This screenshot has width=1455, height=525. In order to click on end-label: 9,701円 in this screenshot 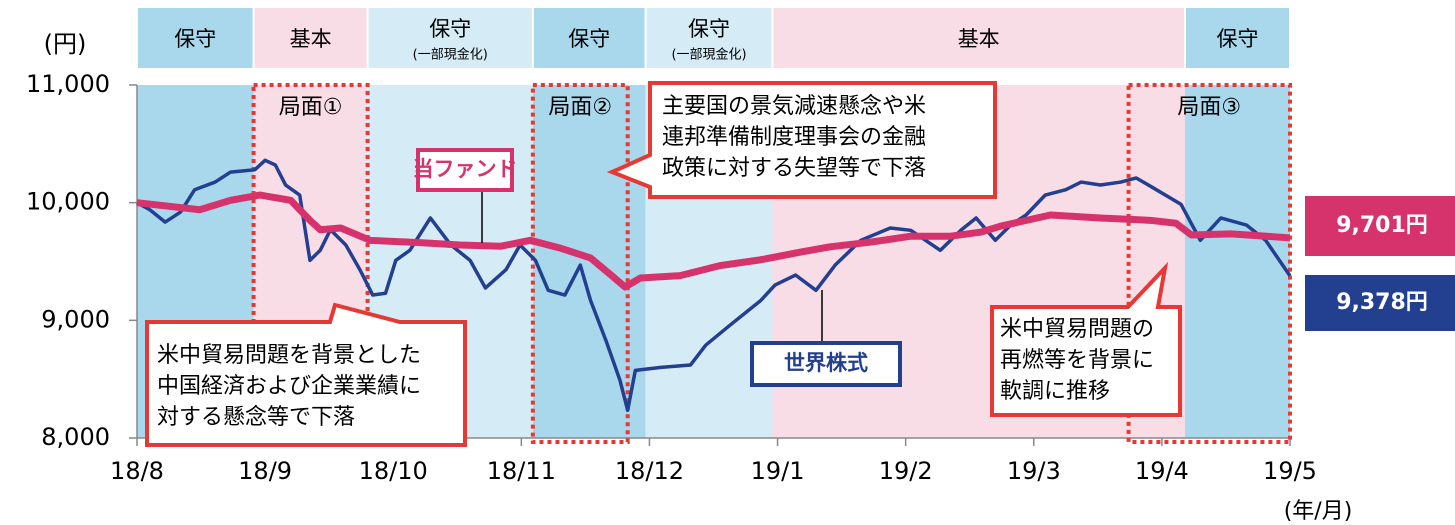, I will do `click(1382, 225)`.